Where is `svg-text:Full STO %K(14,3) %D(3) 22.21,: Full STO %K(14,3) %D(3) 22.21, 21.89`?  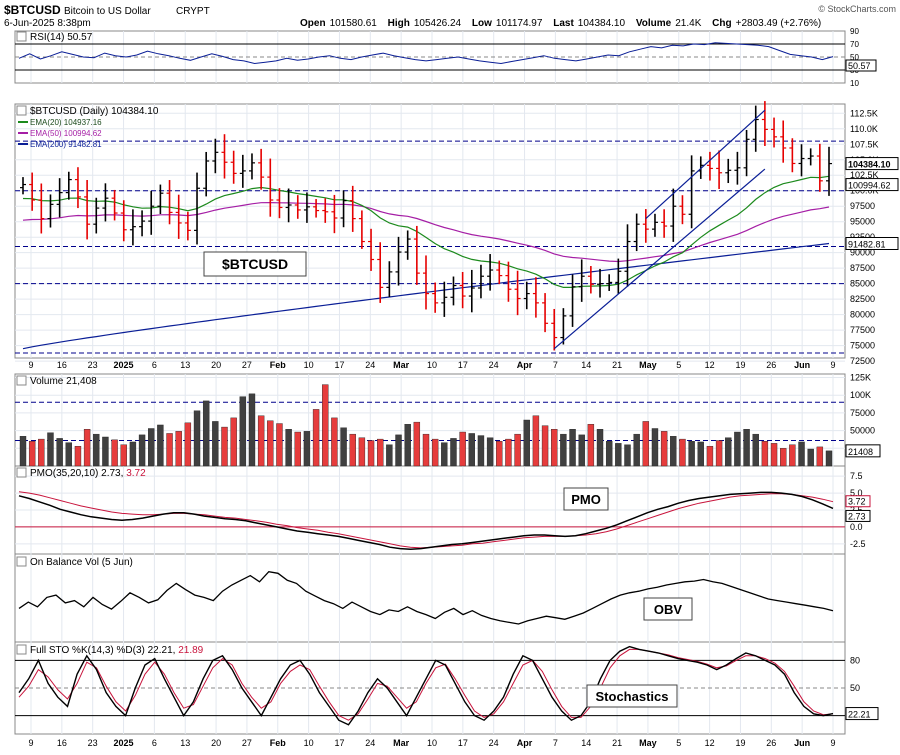
svg-text:Full STO %K(14,3) %D(3) 22.21,: Full STO %K(14,3) %D(3) 22.21, 21.89 is located at coordinates (117, 650).